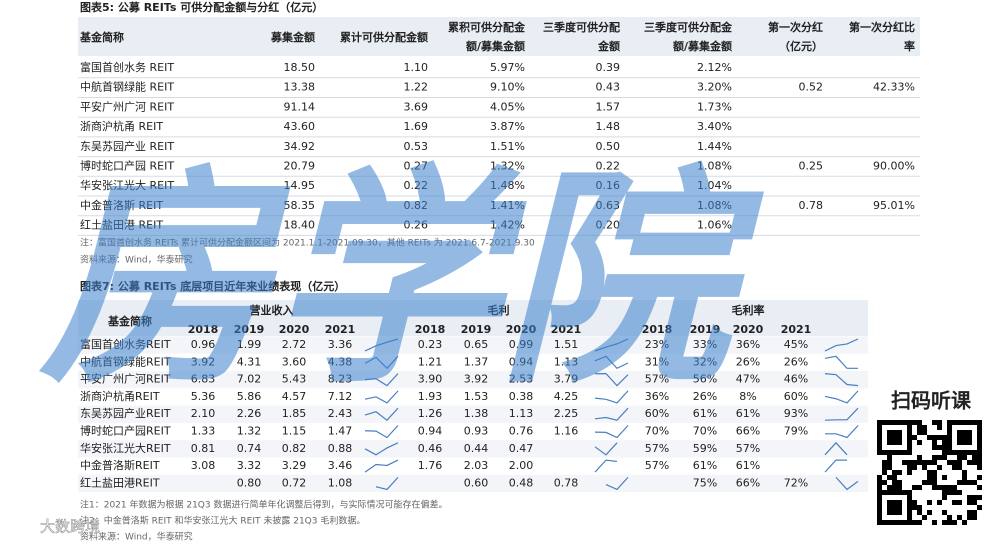 The width and height of the screenshot is (1002, 545). What do you see at coordinates (894, 87) in the screenshot?
I see `cell: 42.33%` at bounding box center [894, 87].